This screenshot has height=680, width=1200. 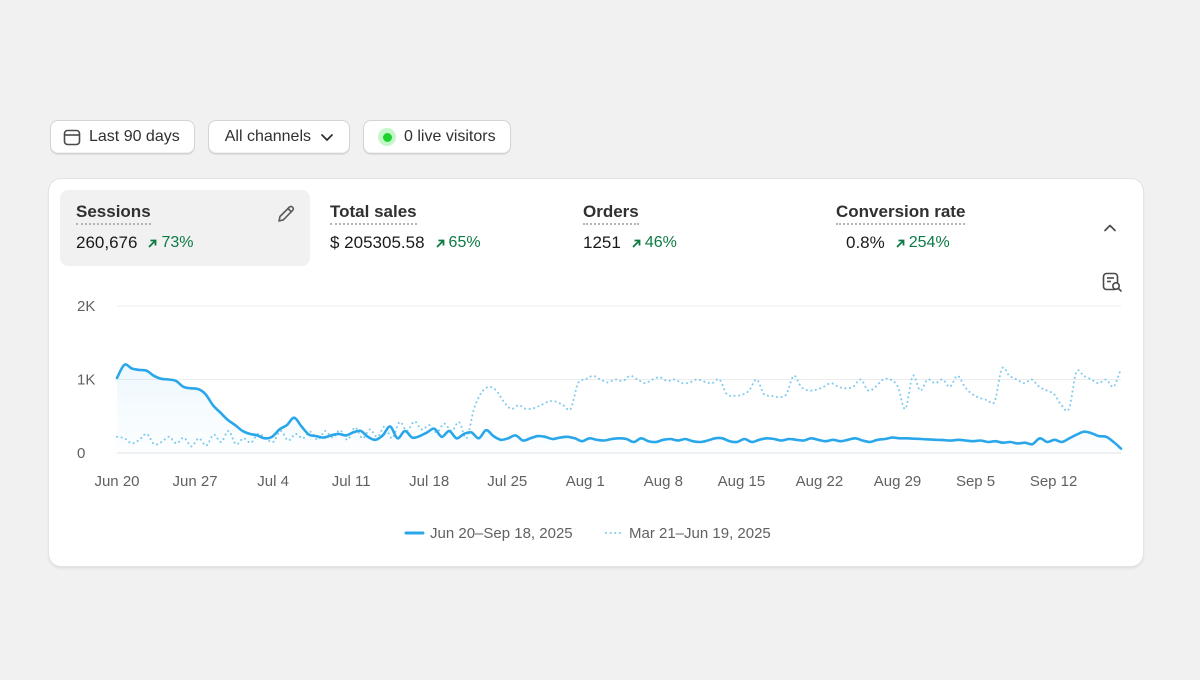 What do you see at coordinates (429, 481) in the screenshot?
I see `x-tick-label: Jul 18` at bounding box center [429, 481].